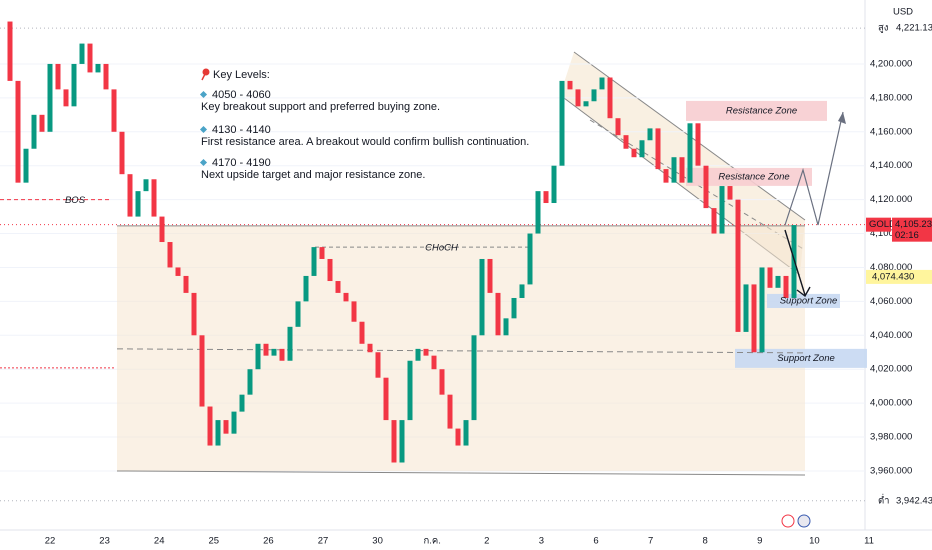 This screenshot has height=550, width=932. What do you see at coordinates (241, 130) in the screenshot?
I see `level-range: 4130 - 4140` at bounding box center [241, 130].